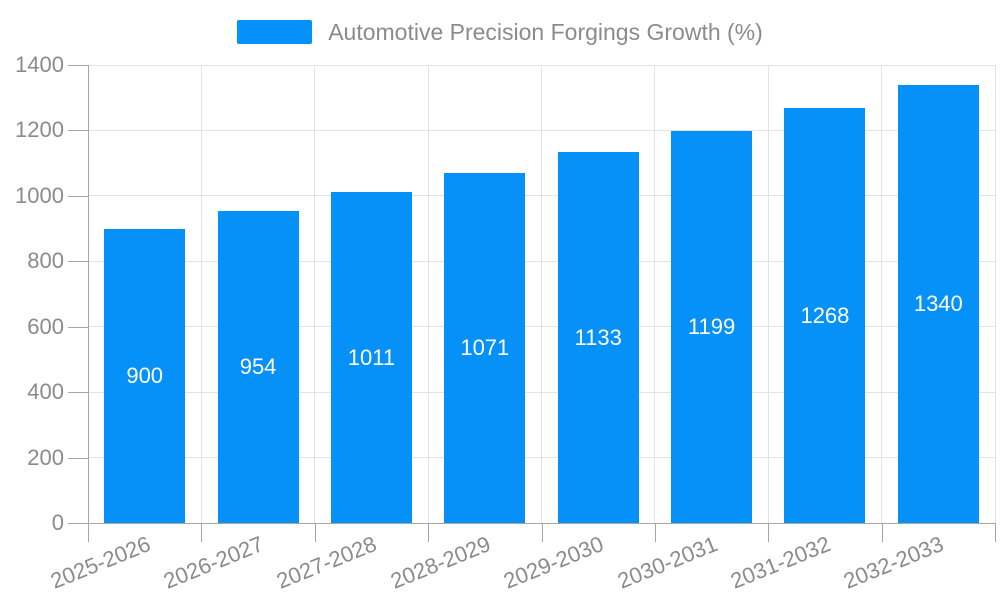 The height and width of the screenshot is (600, 1000). I want to click on bar-2029-2030, so click(598, 337).